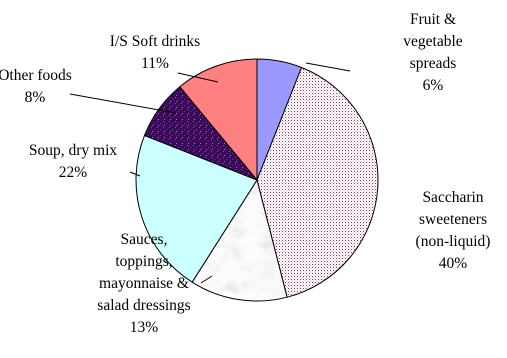 The width and height of the screenshot is (507, 358). What do you see at coordinates (35, 97) in the screenshot?
I see `slice-percent-label: 8%` at bounding box center [35, 97].